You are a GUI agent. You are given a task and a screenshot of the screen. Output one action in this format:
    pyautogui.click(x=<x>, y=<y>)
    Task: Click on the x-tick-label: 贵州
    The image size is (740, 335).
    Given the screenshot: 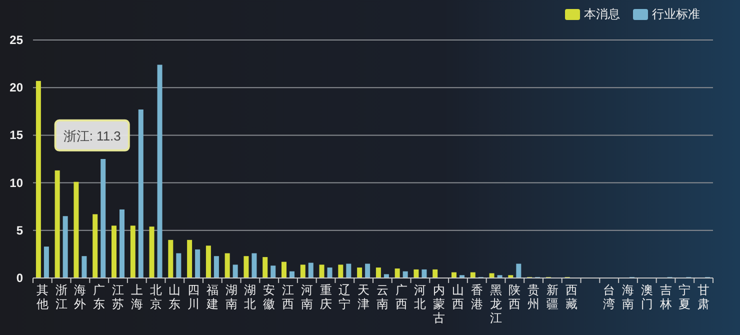 What is the action you would take?
    pyautogui.click(x=534, y=297)
    